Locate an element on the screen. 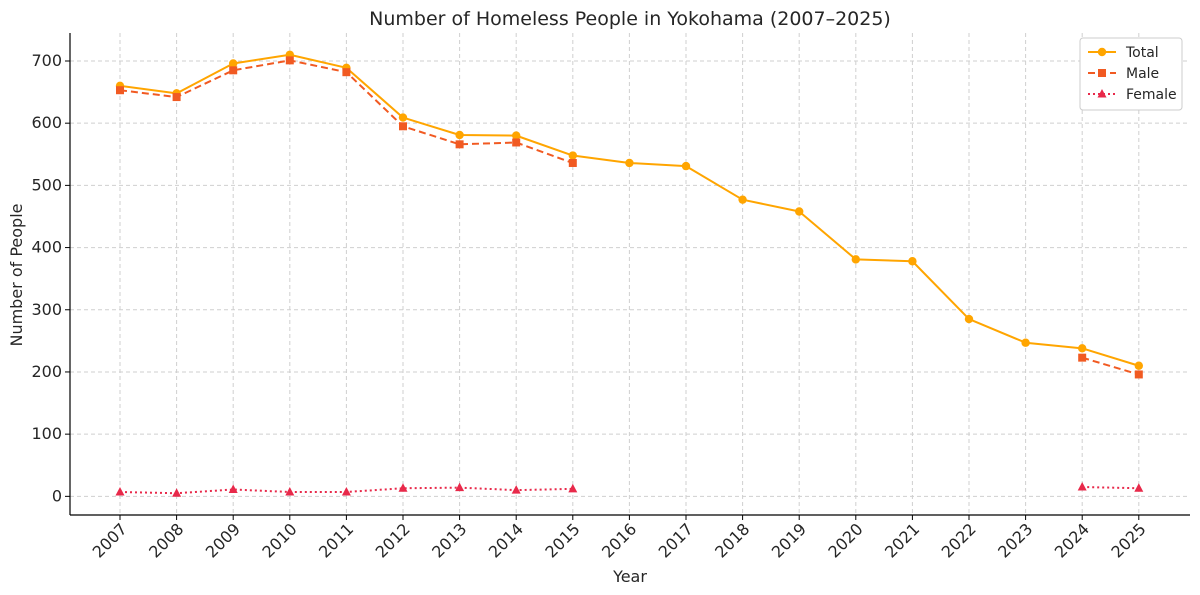 The width and height of the screenshot is (1200, 595). x-tick-label: 2011 is located at coordinates (336, 540).